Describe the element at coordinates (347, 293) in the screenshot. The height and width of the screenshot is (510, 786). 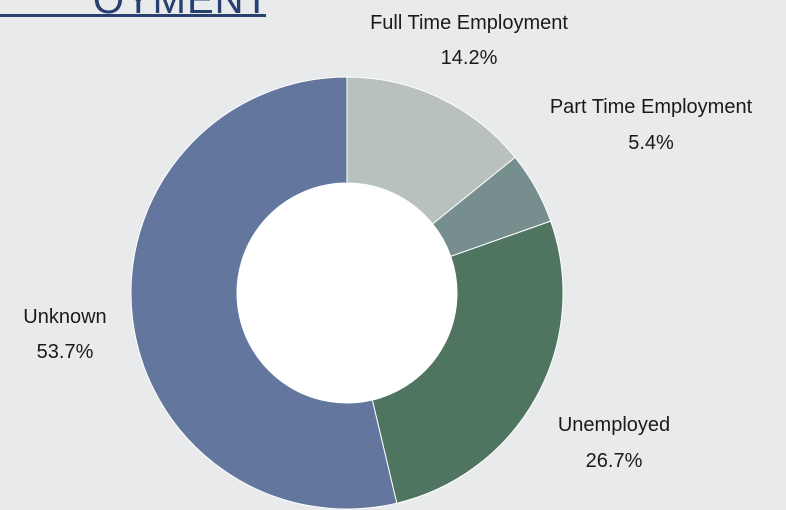
I see `donut-hole` at that location.